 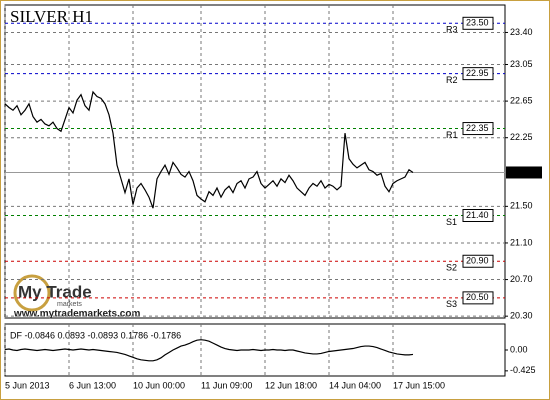 I want to click on indicator-title: DF -0.0846 0.0893 -0.0893 0.1786 -0.1786, so click(x=95, y=335).